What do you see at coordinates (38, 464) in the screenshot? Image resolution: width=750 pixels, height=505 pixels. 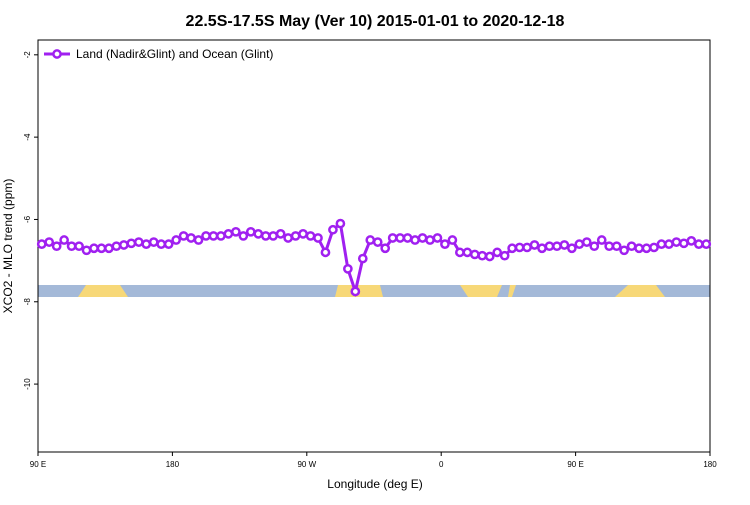 I see `x-tick-label: 90 E` at bounding box center [38, 464].